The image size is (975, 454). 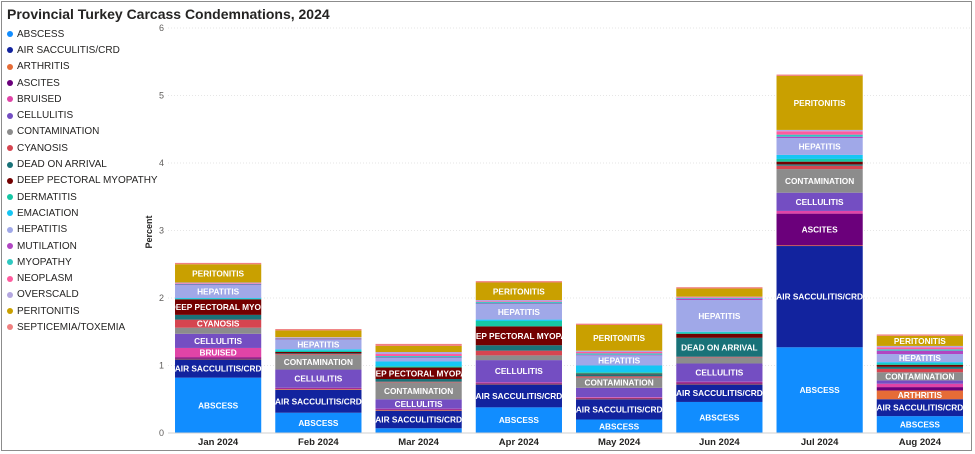 What do you see at coordinates (82, 278) in the screenshot?
I see `legend-item-neoplasm: NEOPLASM` at bounding box center [82, 278].